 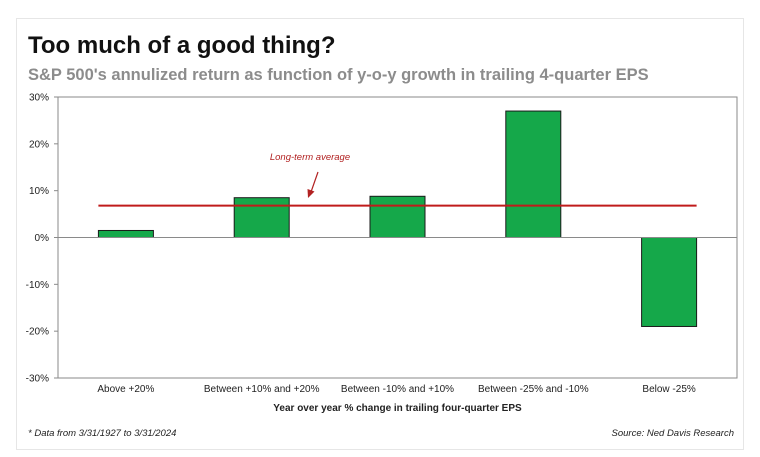 What do you see at coordinates (311, 193) in the screenshot?
I see `annotation-arrow-head` at bounding box center [311, 193].